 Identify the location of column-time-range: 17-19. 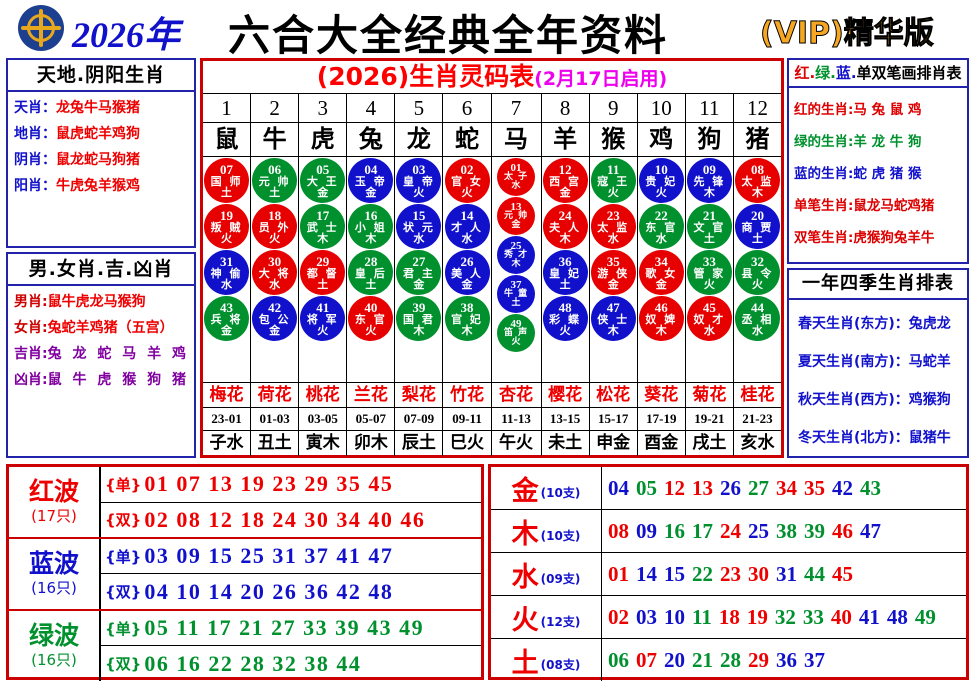
(661, 419).